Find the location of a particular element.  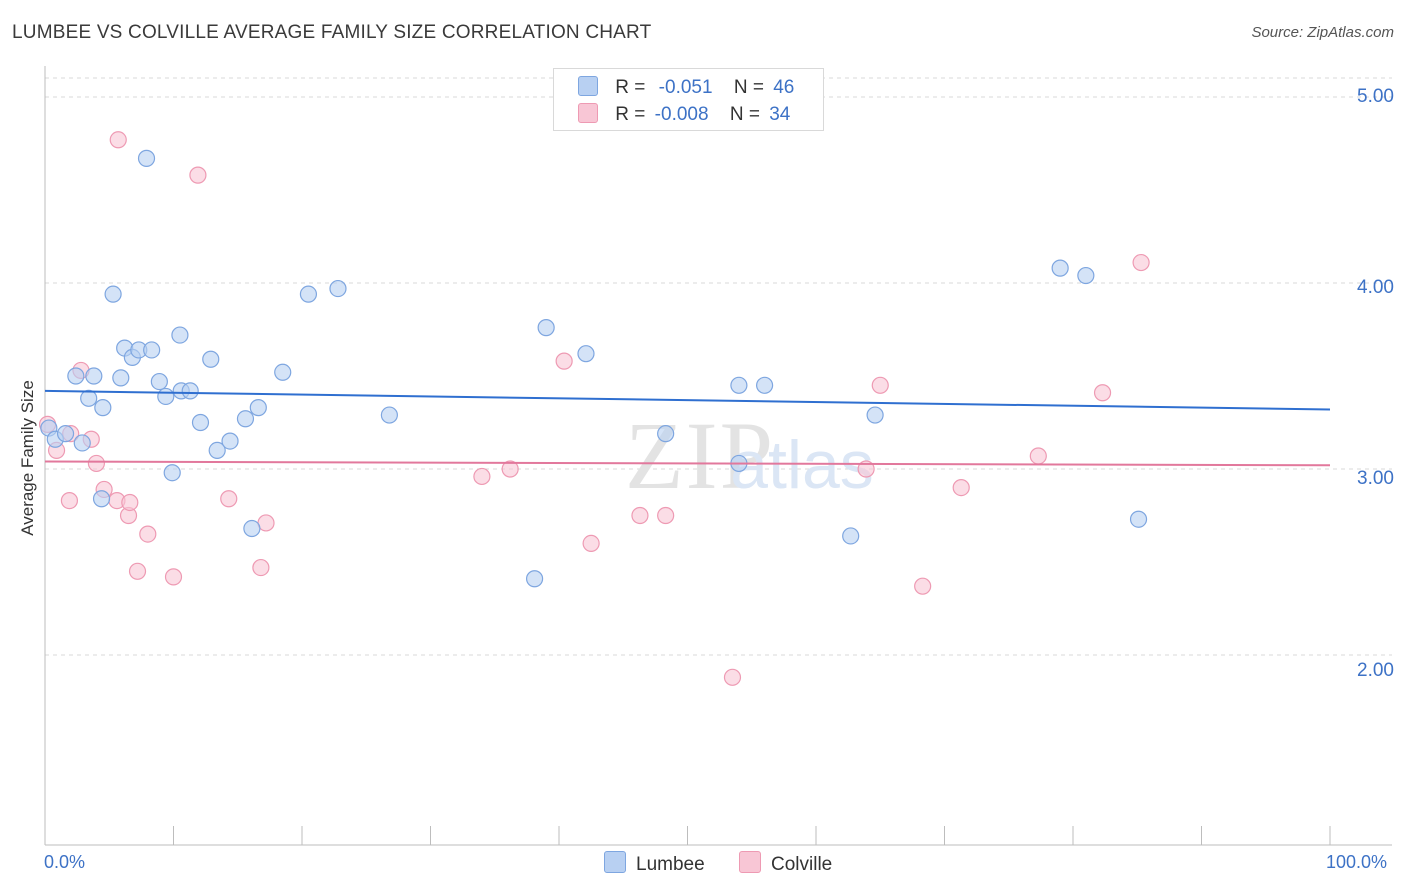

lumbee-legend-label: Lumbee is located at coordinates (670, 864).